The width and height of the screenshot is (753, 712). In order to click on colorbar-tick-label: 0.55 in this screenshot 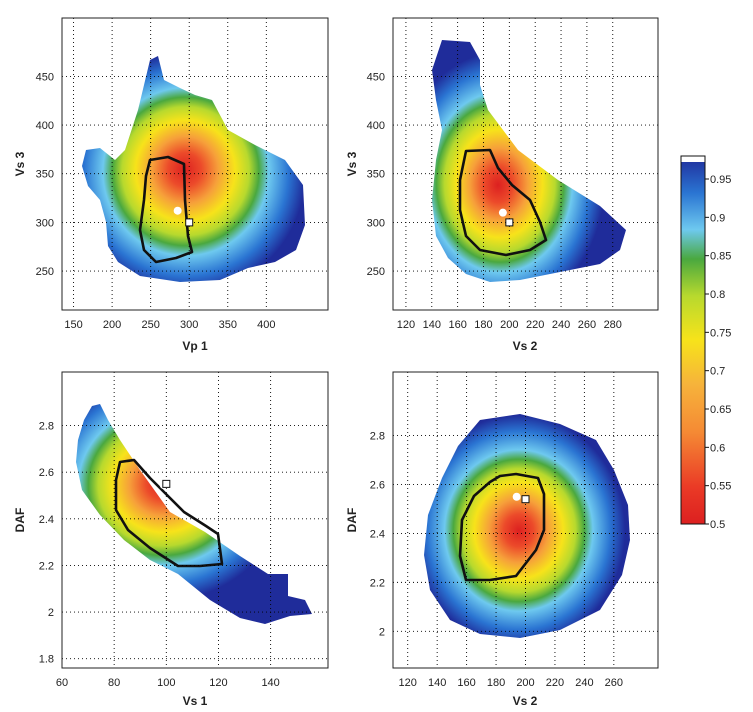, I will do `click(720, 487)`.